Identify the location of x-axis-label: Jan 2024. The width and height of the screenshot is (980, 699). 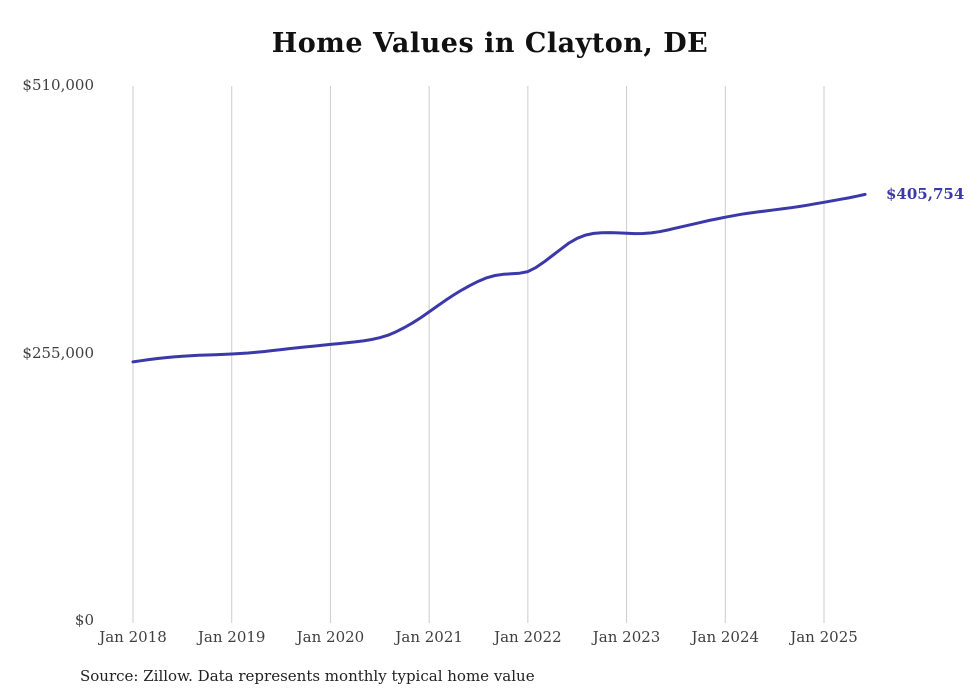
(725, 637).